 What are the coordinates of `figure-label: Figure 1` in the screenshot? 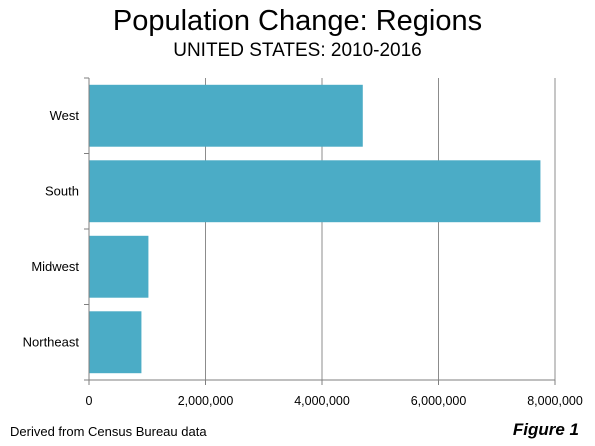 It's located at (545, 429).